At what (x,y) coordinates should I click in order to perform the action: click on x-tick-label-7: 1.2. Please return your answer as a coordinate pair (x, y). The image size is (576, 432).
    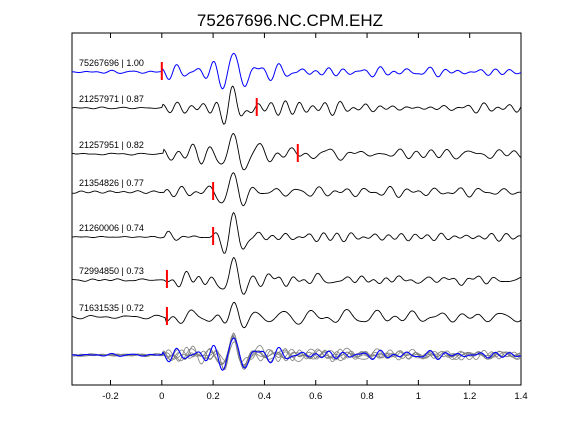
    Looking at the image, I should click on (469, 396).